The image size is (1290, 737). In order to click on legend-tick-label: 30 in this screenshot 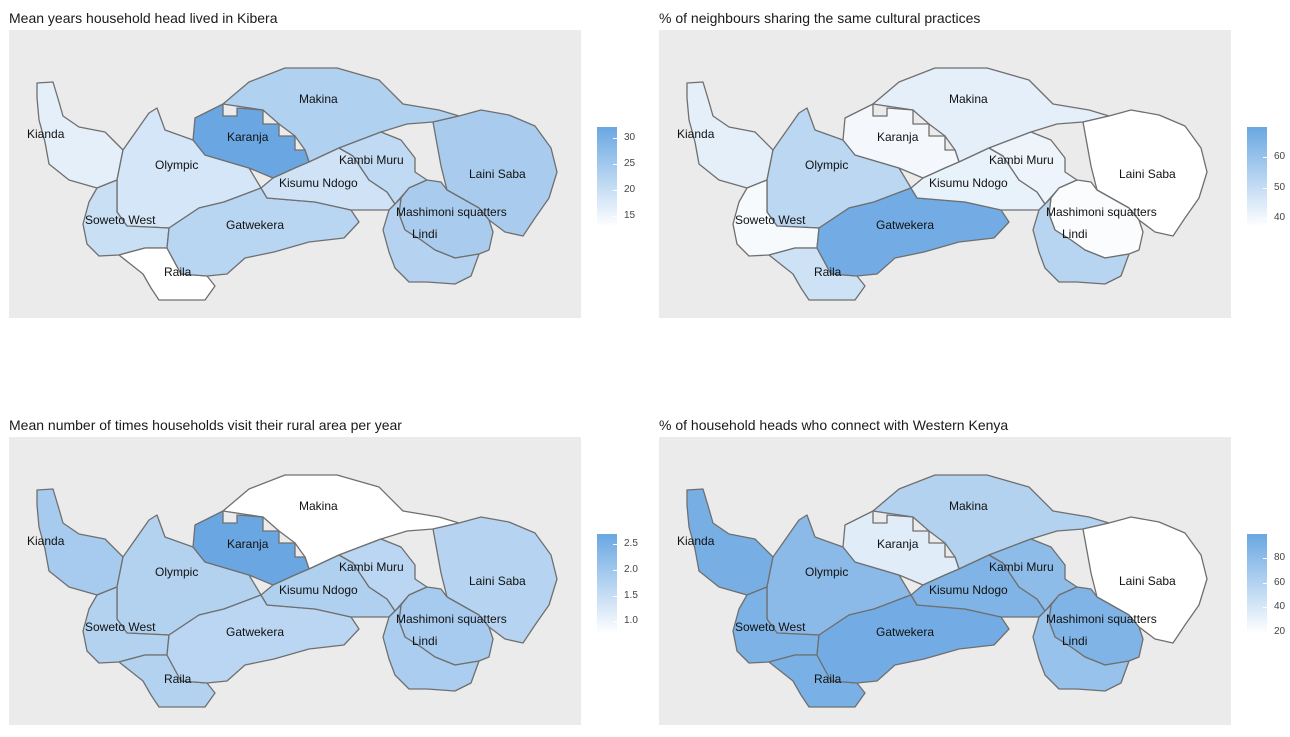, I will do `click(630, 137)`.